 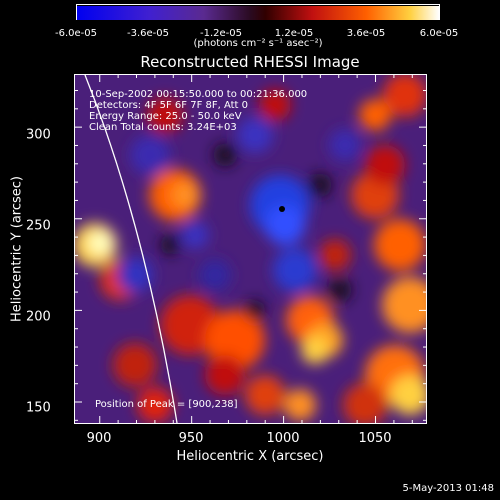 I want to click on y-axis-title: Heliocentric Y (arcsec), so click(x=17, y=249).